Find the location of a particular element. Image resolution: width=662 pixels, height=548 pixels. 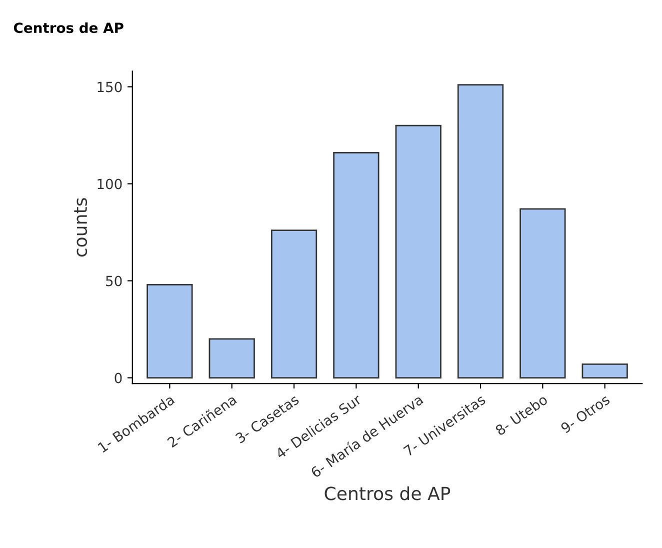

x-axis-title: Centros de AP is located at coordinates (387, 493).